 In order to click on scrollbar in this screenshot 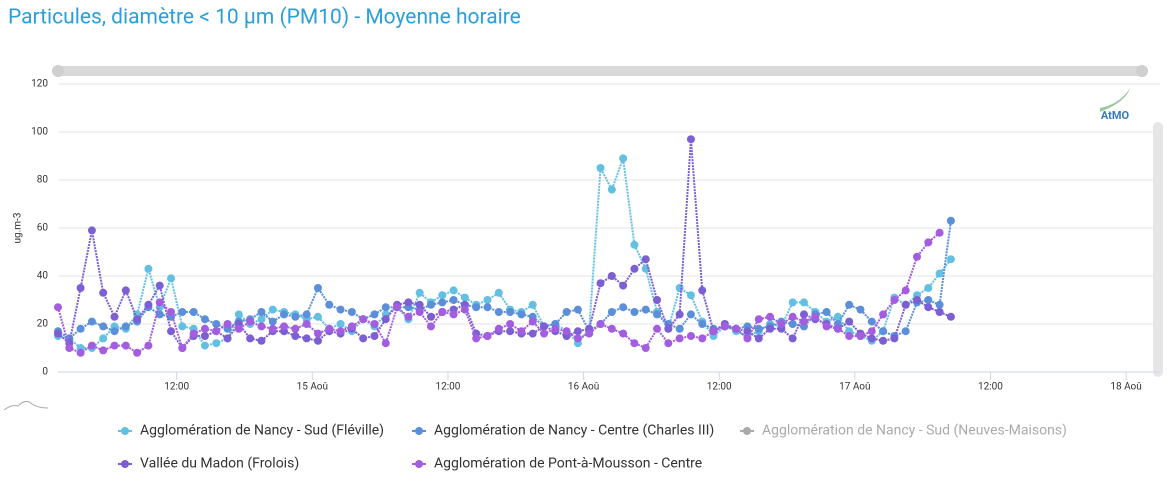, I will do `click(1158, 249)`.